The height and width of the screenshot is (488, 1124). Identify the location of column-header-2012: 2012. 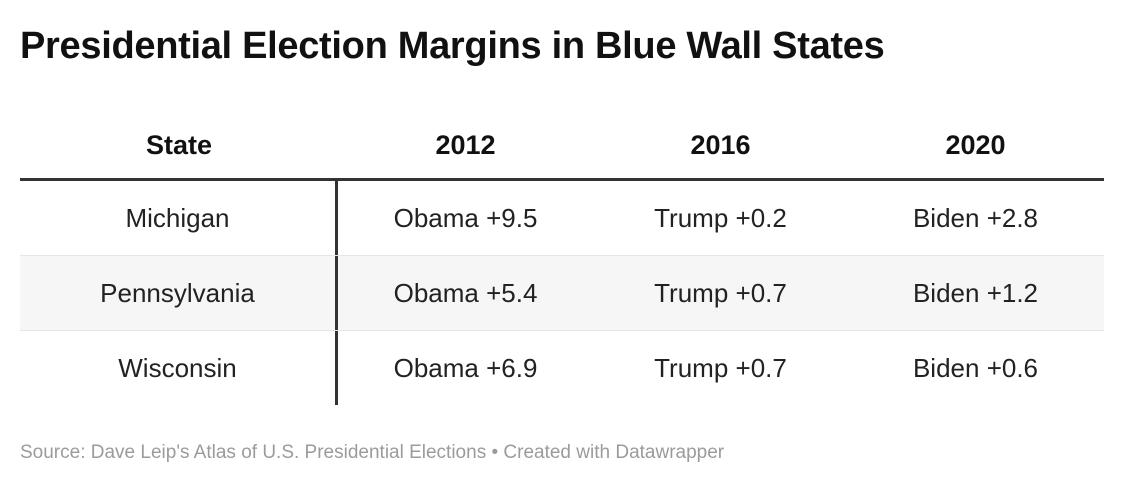
(465, 144).